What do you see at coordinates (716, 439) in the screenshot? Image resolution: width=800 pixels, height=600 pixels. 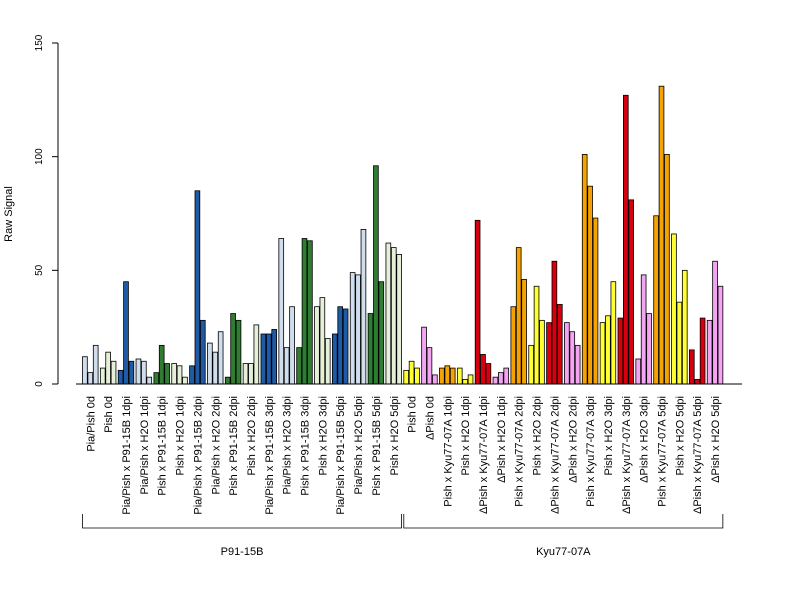 I see `x-tick-label: ΔPish x H2O 5dpi` at bounding box center [716, 439].